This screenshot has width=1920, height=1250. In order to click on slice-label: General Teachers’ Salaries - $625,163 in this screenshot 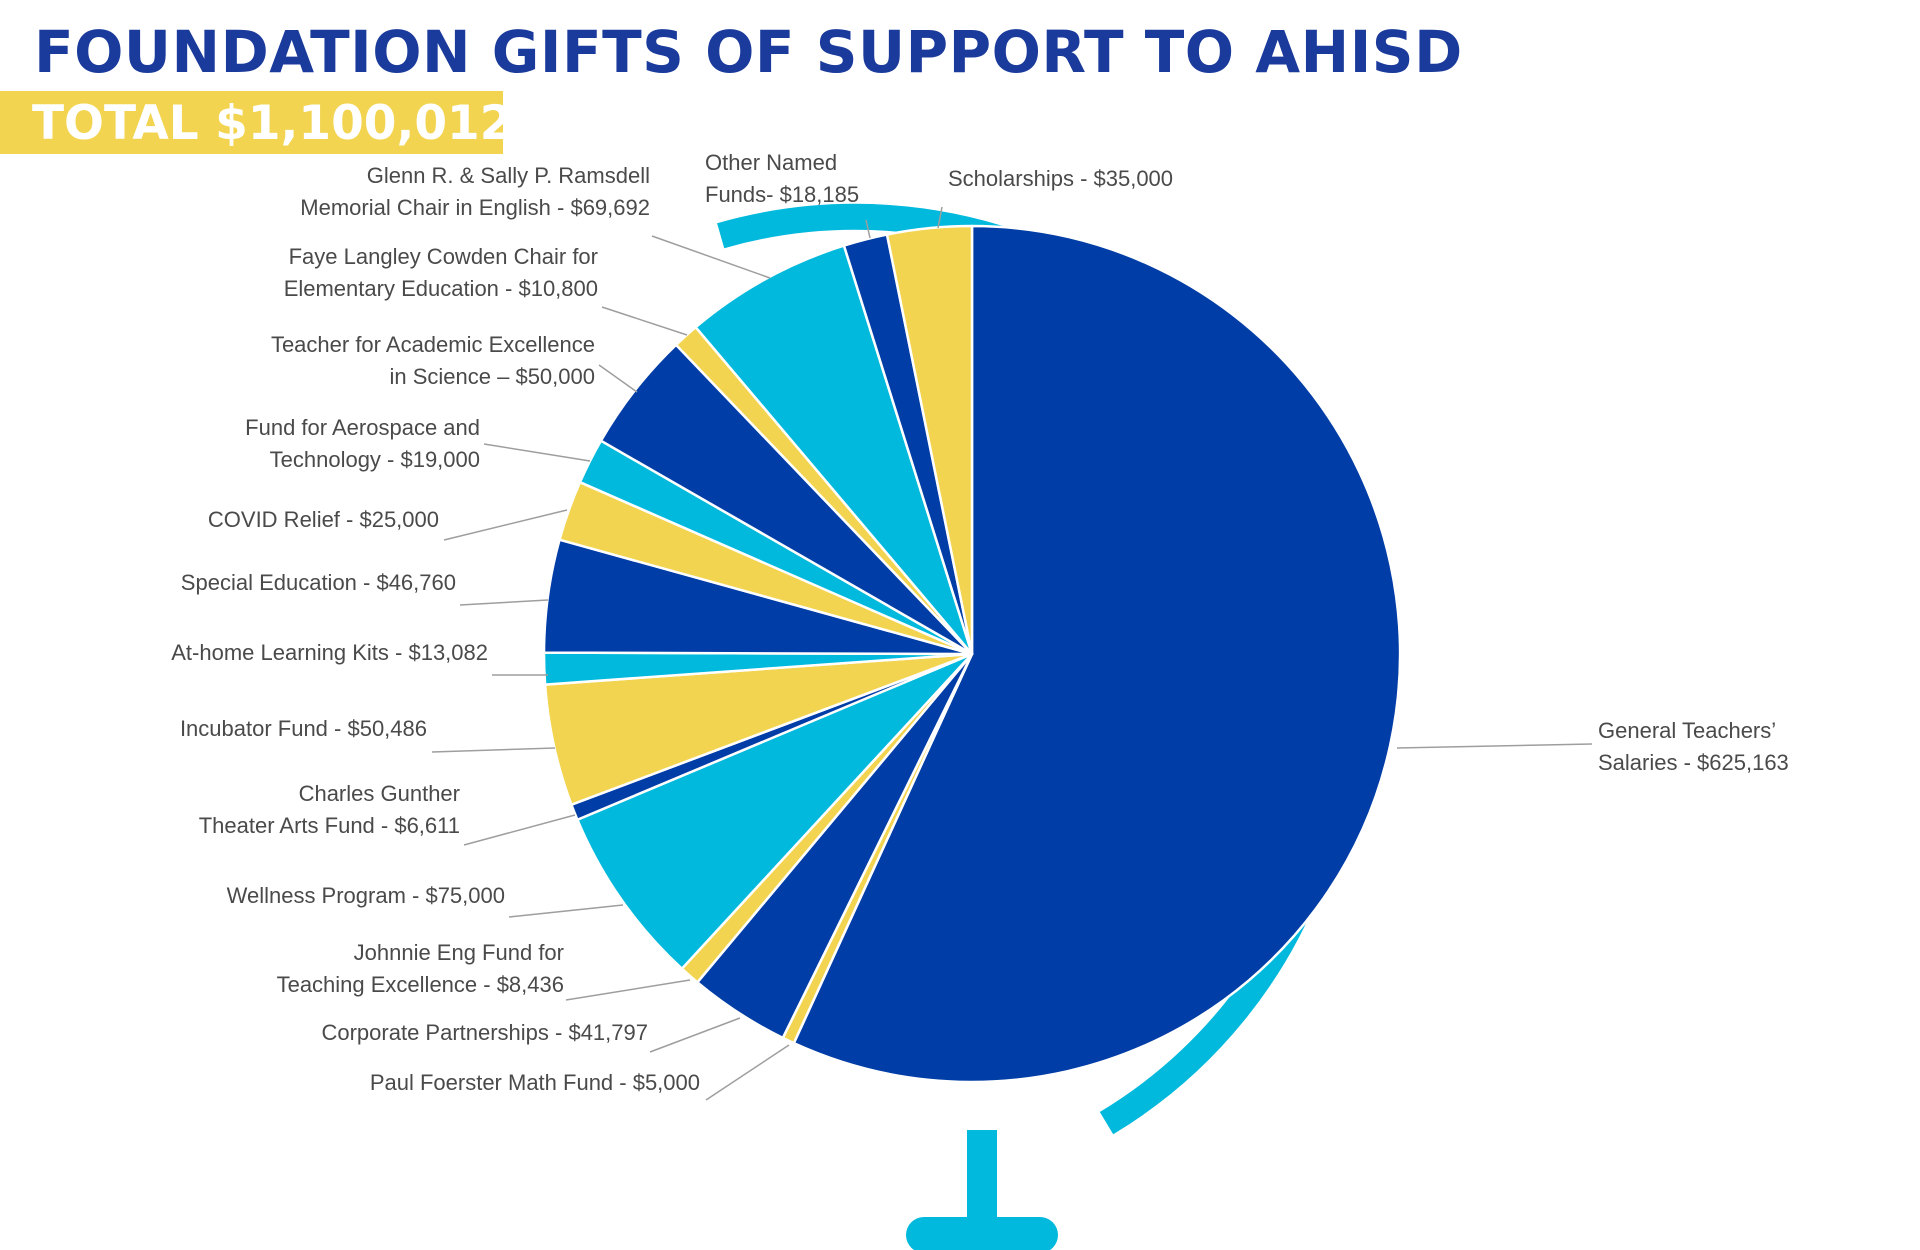, I will do `click(1693, 746)`.